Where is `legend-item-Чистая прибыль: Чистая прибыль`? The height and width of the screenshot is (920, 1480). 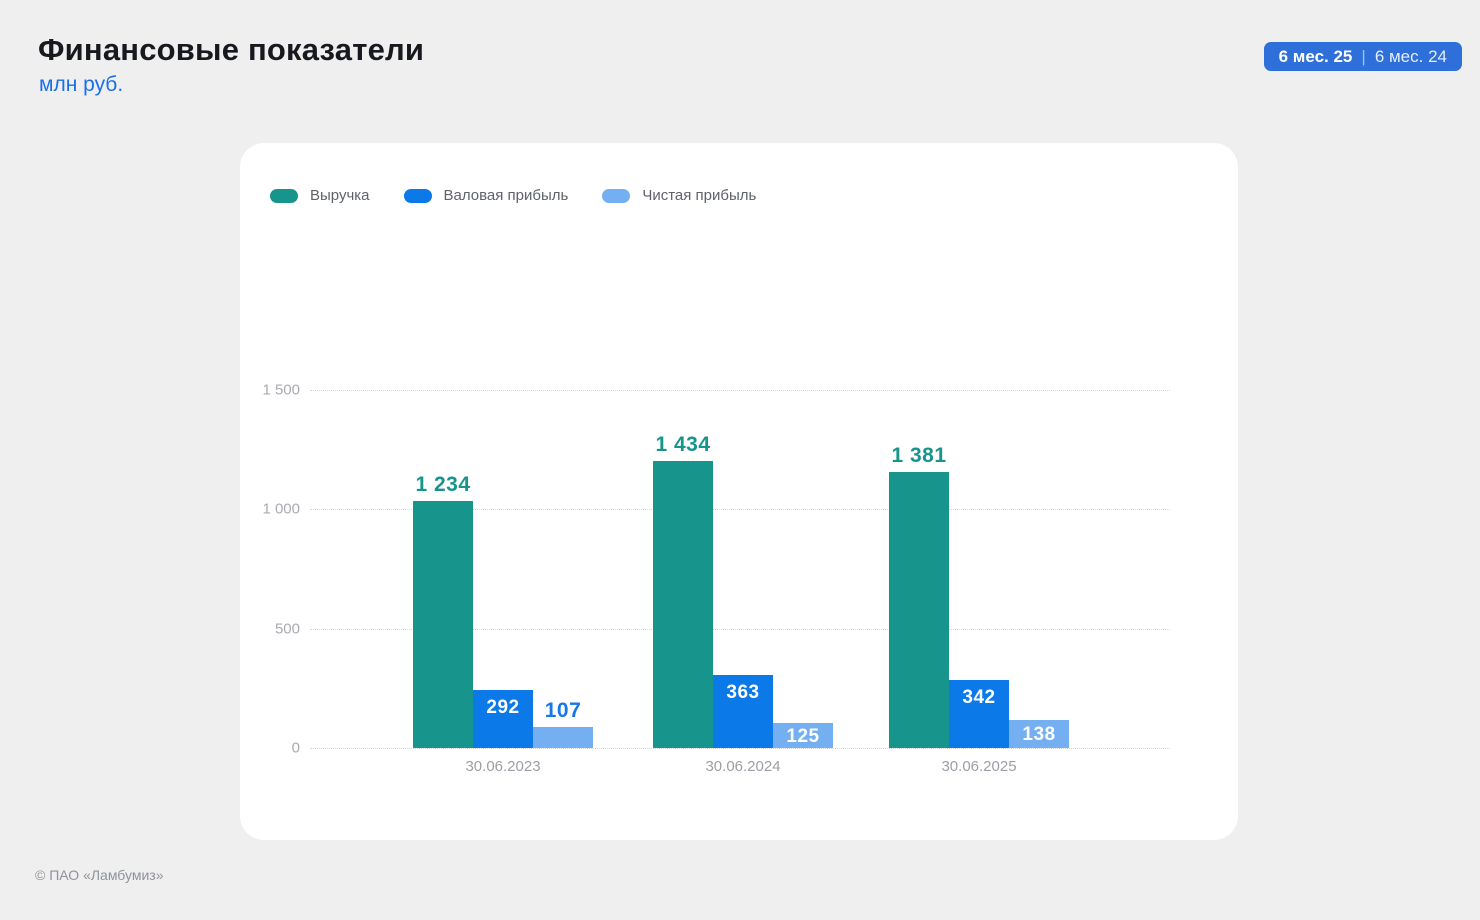 legend-item-Чистая прибыль: Чистая прибыль is located at coordinates (679, 195).